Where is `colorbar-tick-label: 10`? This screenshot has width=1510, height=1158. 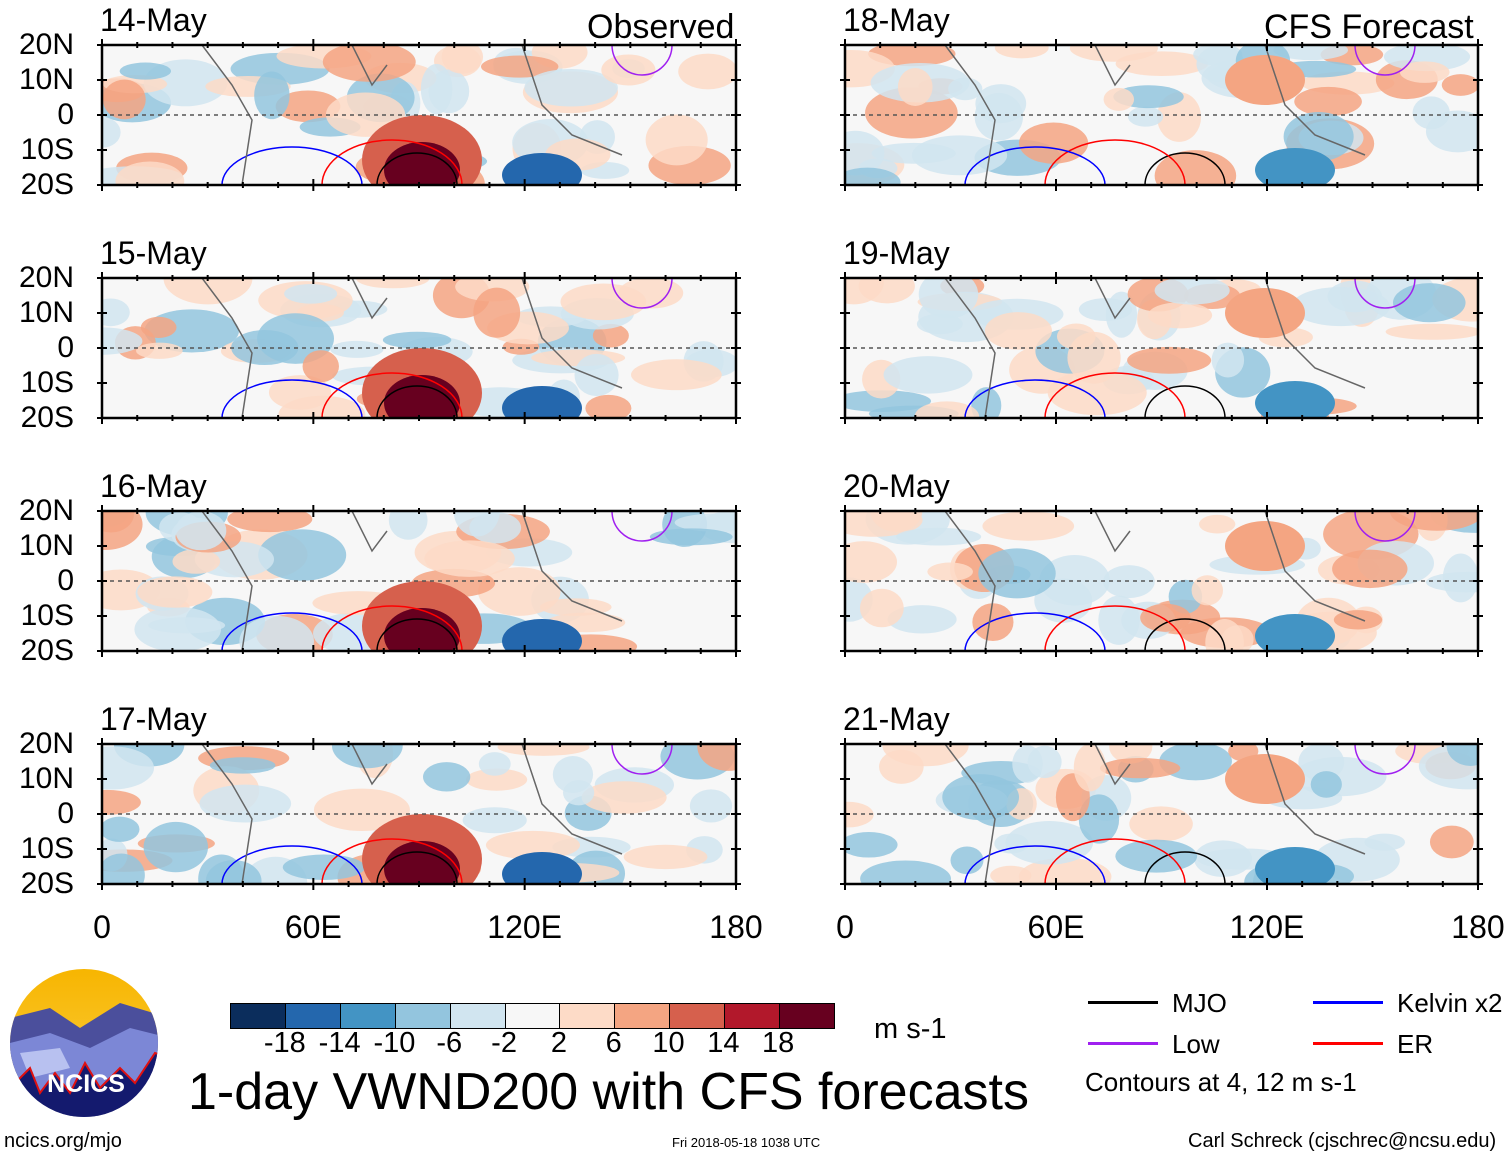 colorbar-tick-label: 10 is located at coordinates (668, 1043).